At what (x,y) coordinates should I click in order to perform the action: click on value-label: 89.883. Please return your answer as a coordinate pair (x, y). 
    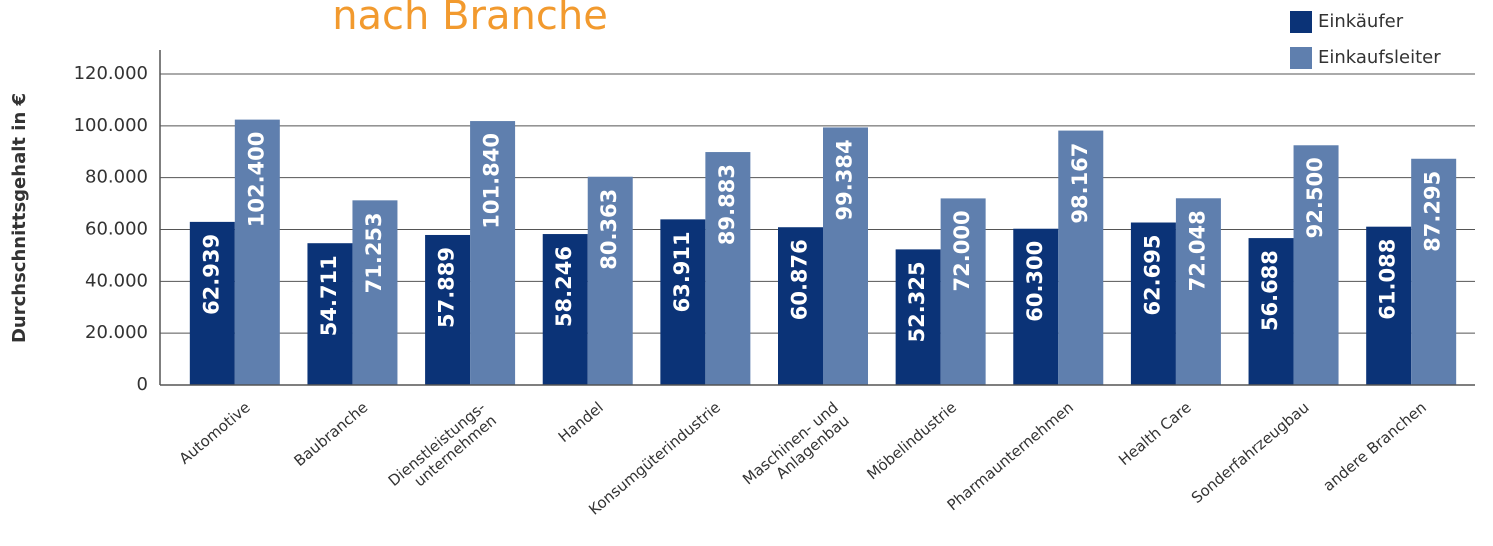
    Looking at the image, I should click on (727, 204).